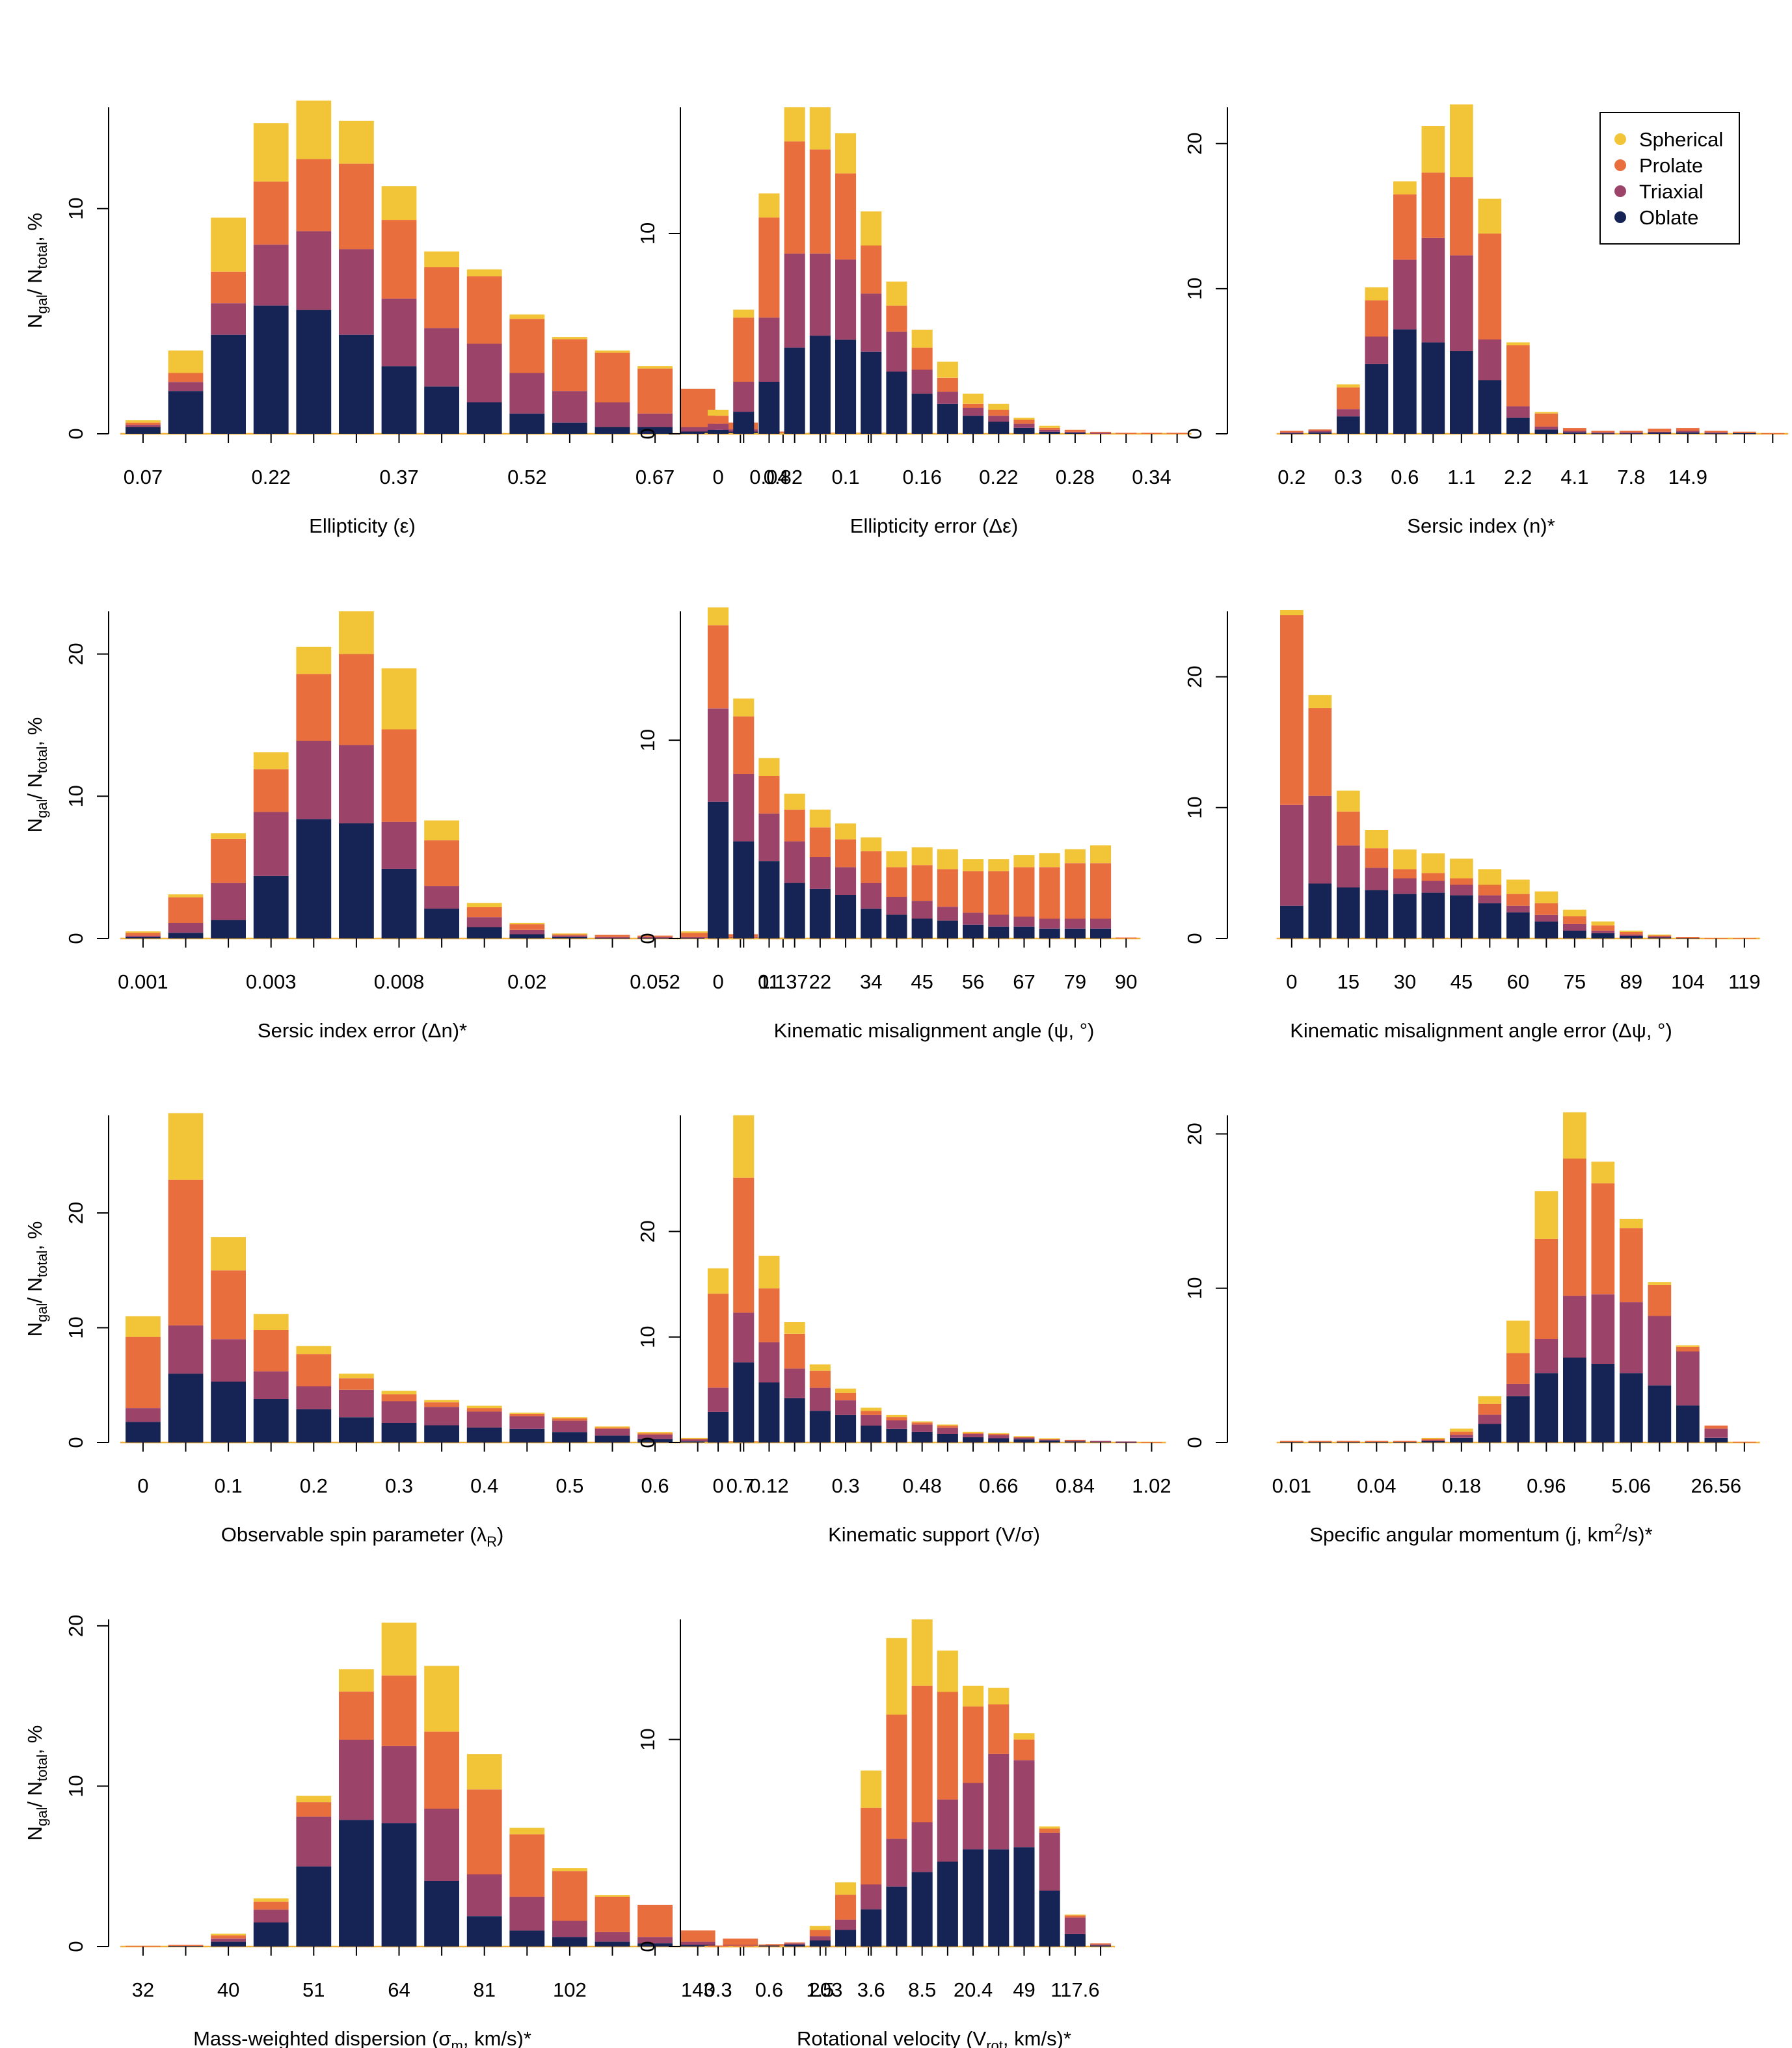 The height and width of the screenshot is (2048, 1792). What do you see at coordinates (820, 981) in the screenshot?
I see `x-tick-label: 22` at bounding box center [820, 981].